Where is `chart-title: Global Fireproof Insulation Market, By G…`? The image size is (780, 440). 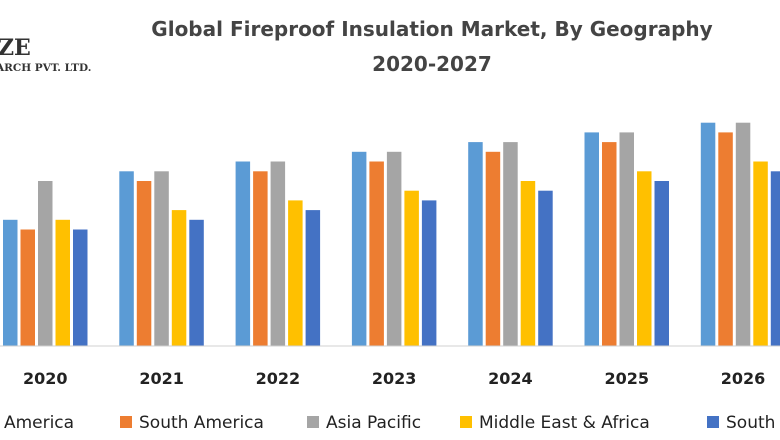
chart-title: Global Fireproof Insulation Market, By G… is located at coordinates (431, 29).